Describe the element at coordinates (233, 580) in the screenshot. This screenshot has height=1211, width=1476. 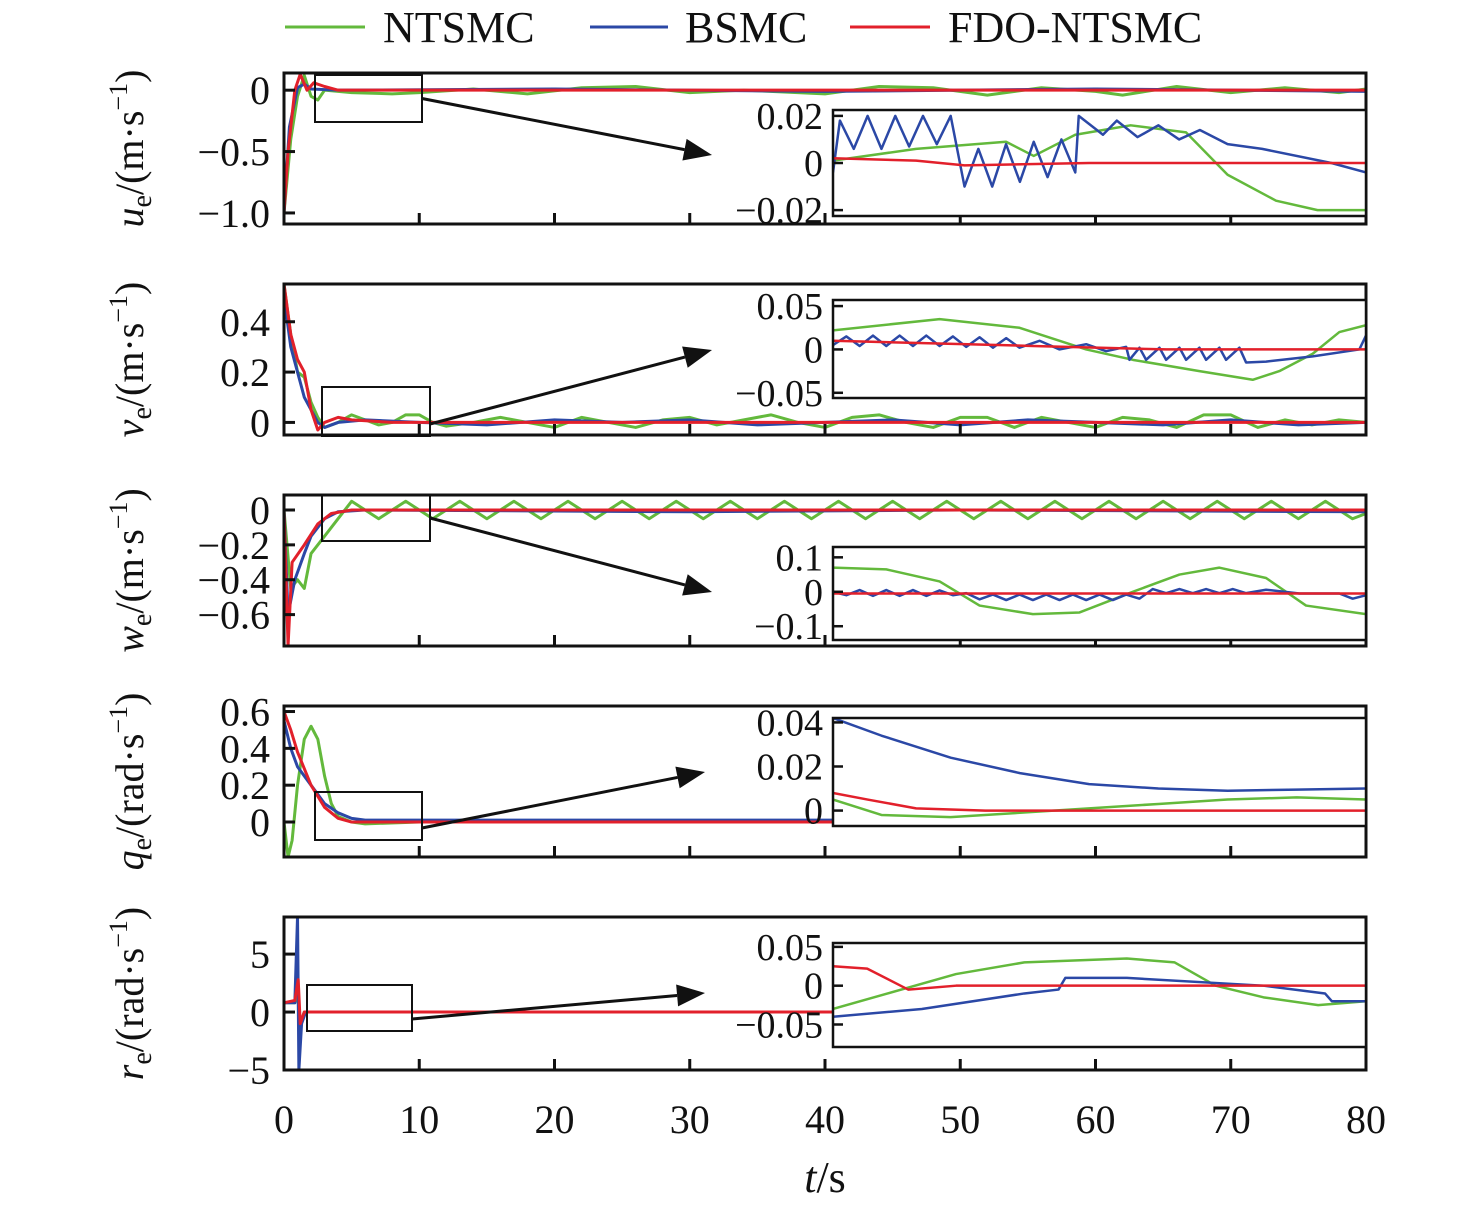
I see `y-tick-label: −0.4` at that location.